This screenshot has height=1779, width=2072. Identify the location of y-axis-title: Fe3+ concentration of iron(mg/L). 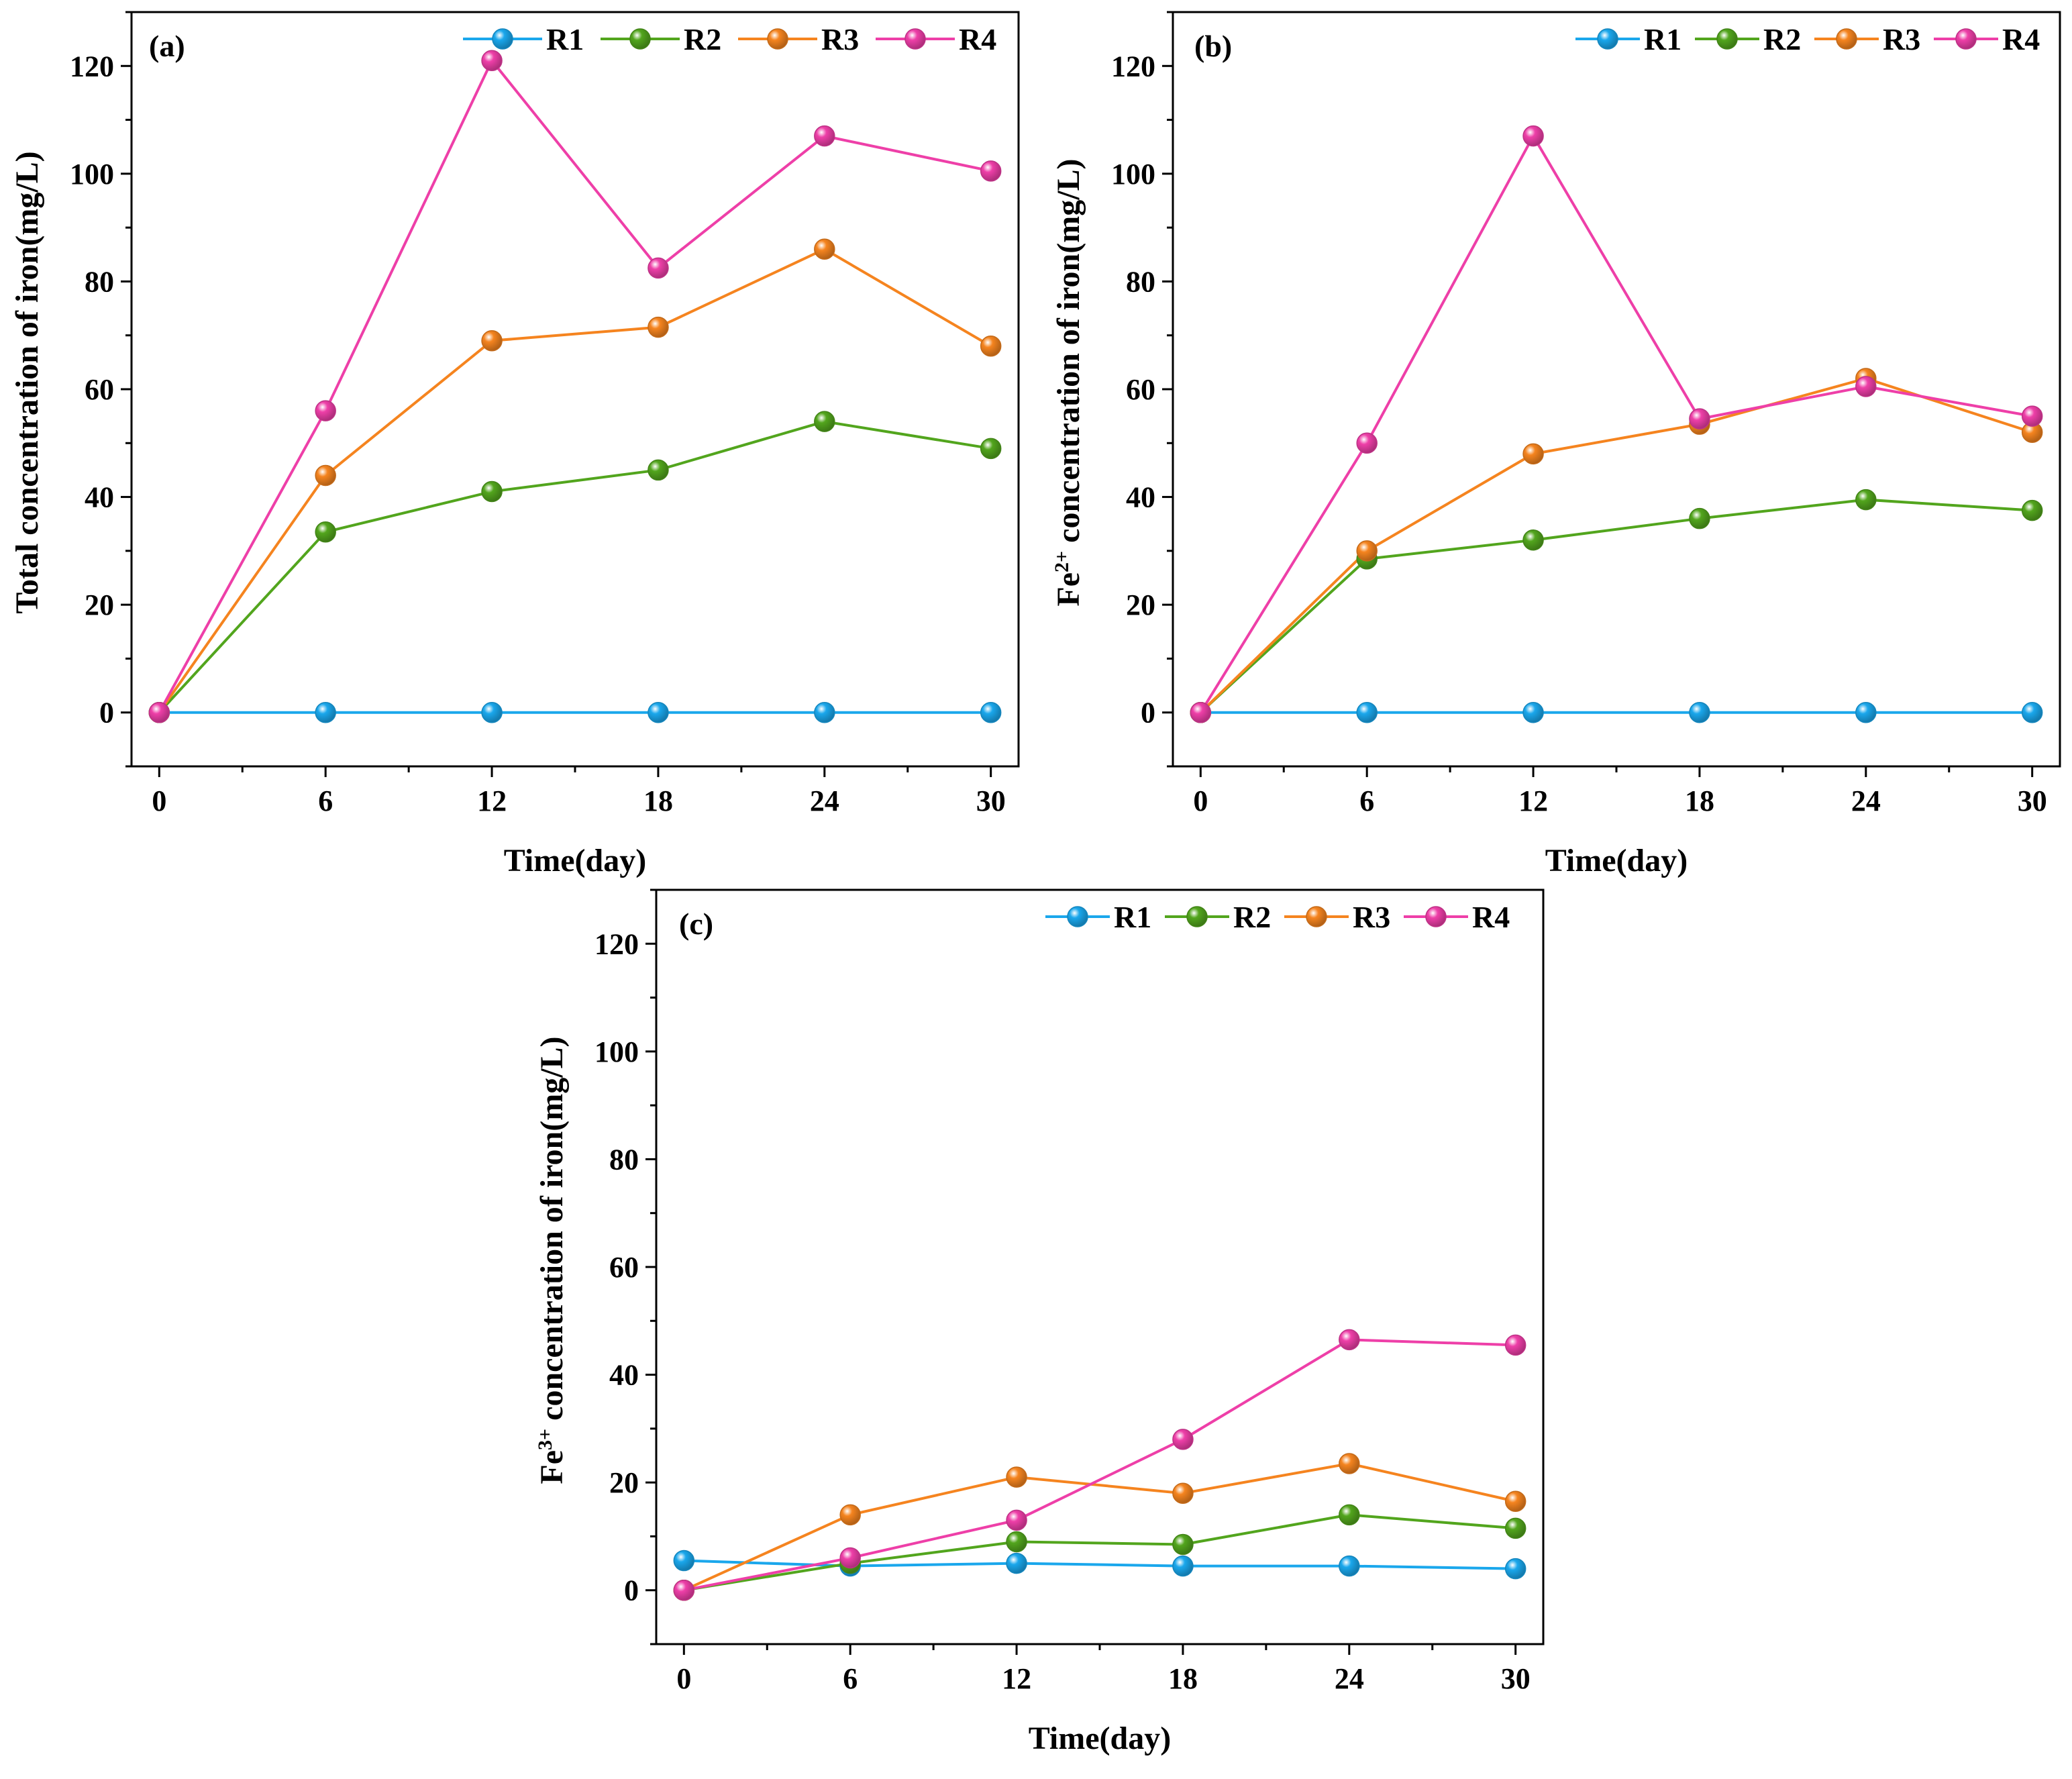
(552, 1260).